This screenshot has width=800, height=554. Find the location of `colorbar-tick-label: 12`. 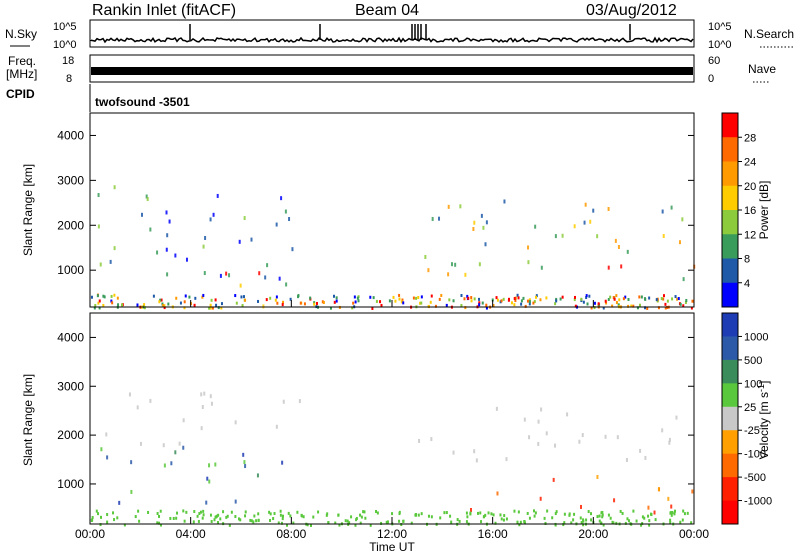

colorbar-tick-label: 12 is located at coordinates (750, 235).